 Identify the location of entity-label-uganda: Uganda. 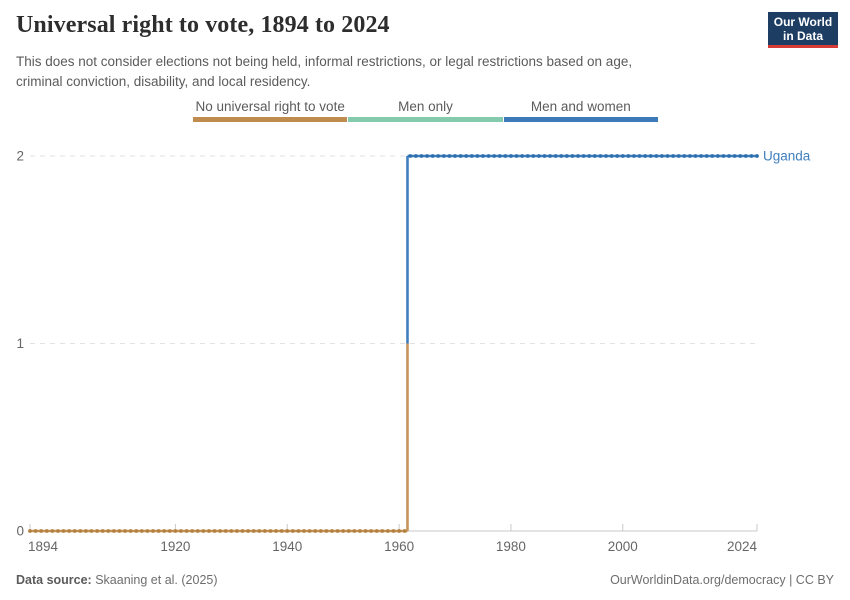
(787, 156).